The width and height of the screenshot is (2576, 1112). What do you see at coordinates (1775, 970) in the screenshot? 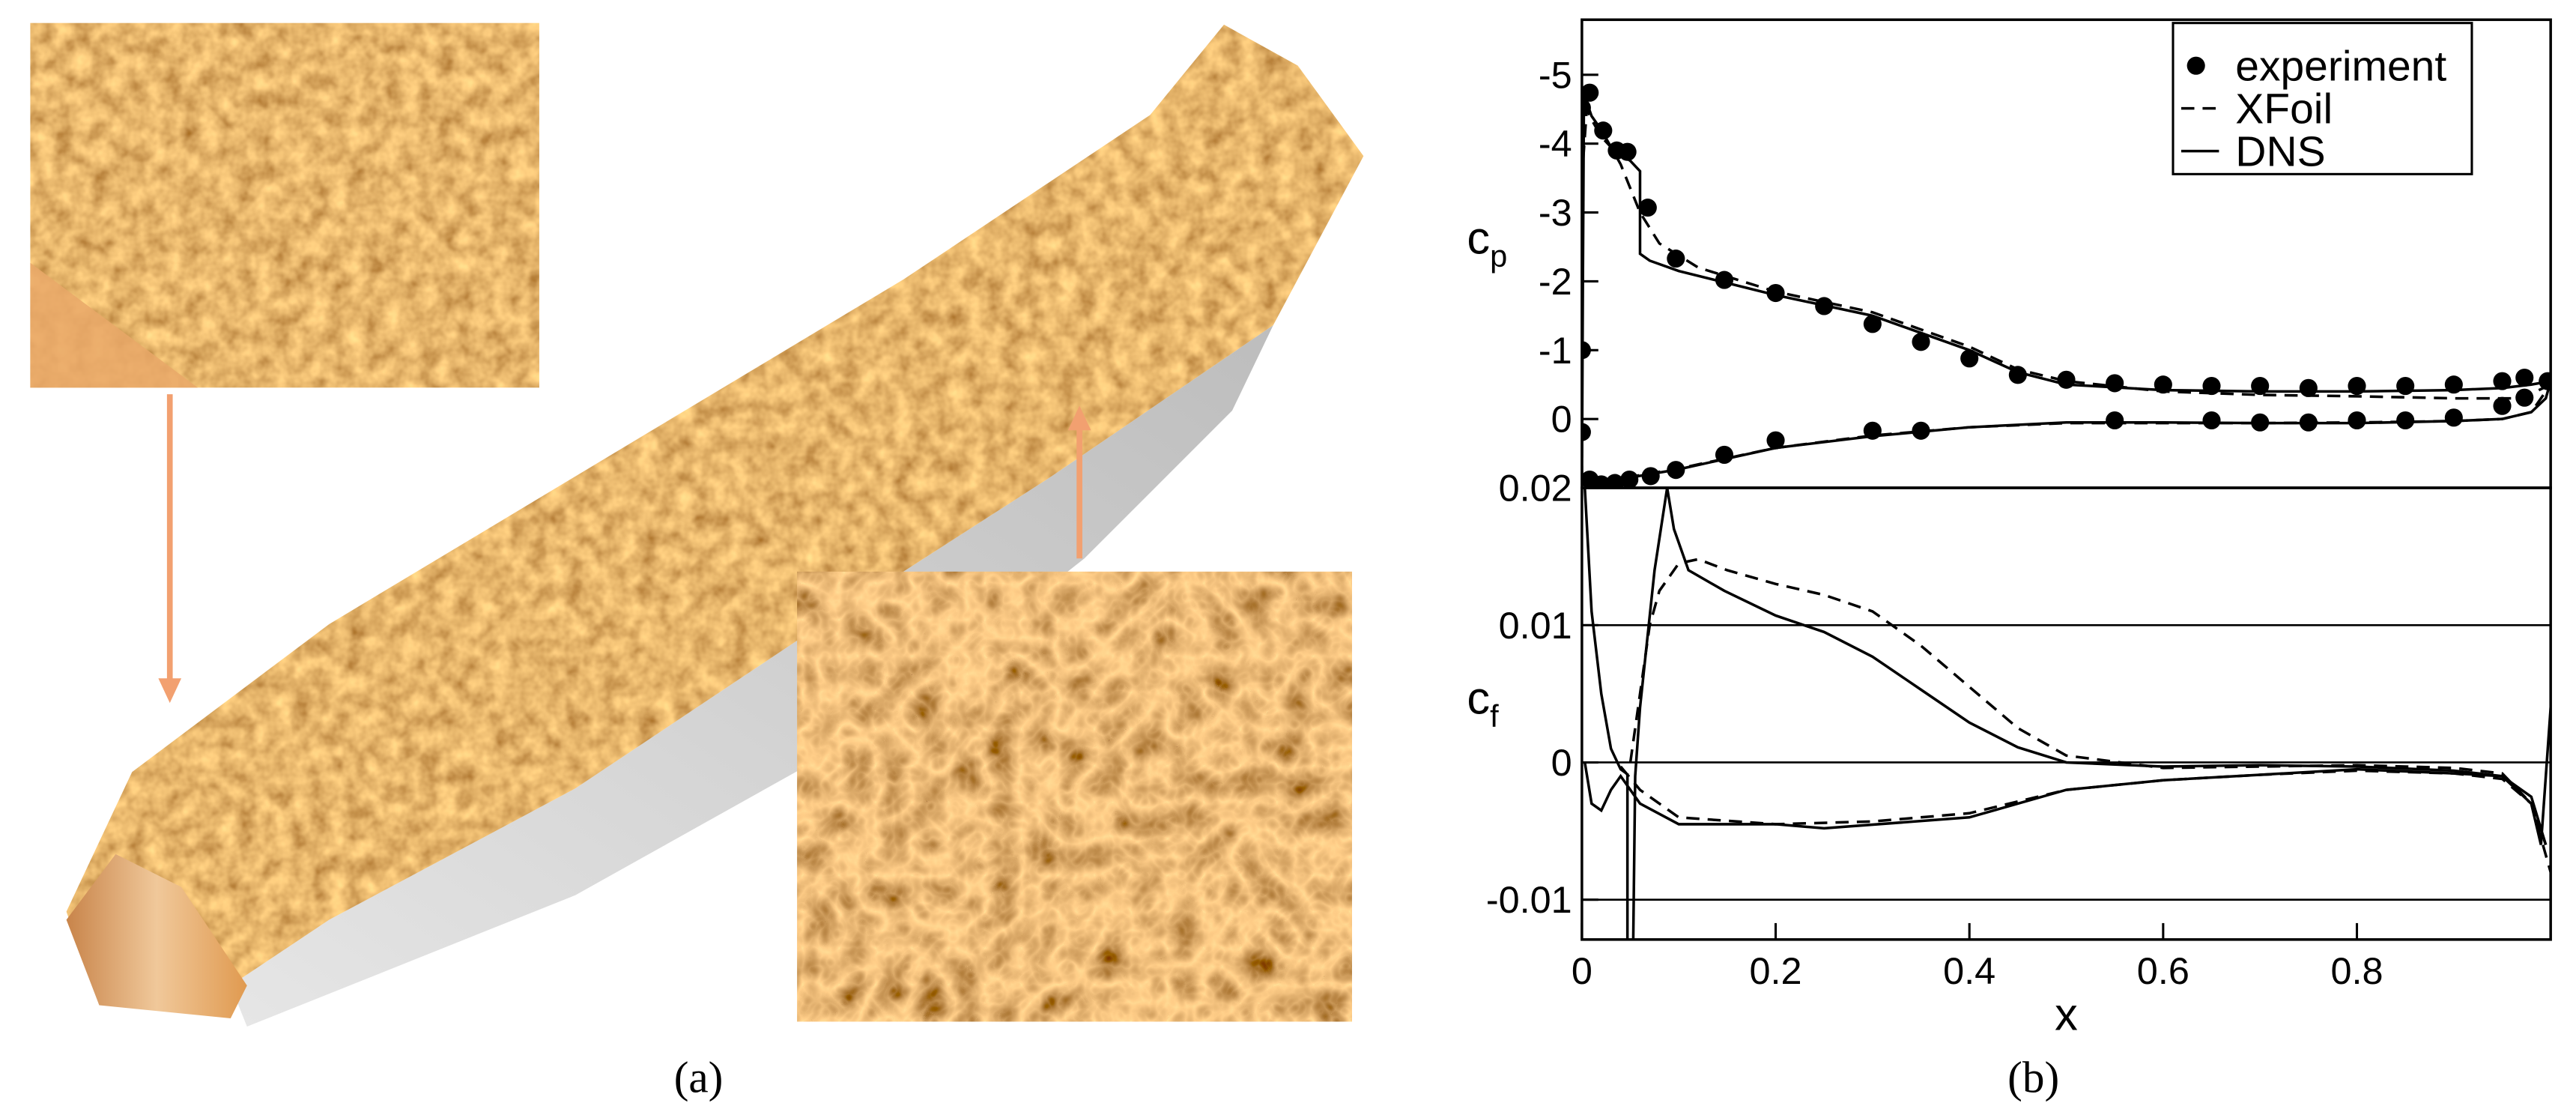
I see `x-tick-label: 0.2` at bounding box center [1775, 970].